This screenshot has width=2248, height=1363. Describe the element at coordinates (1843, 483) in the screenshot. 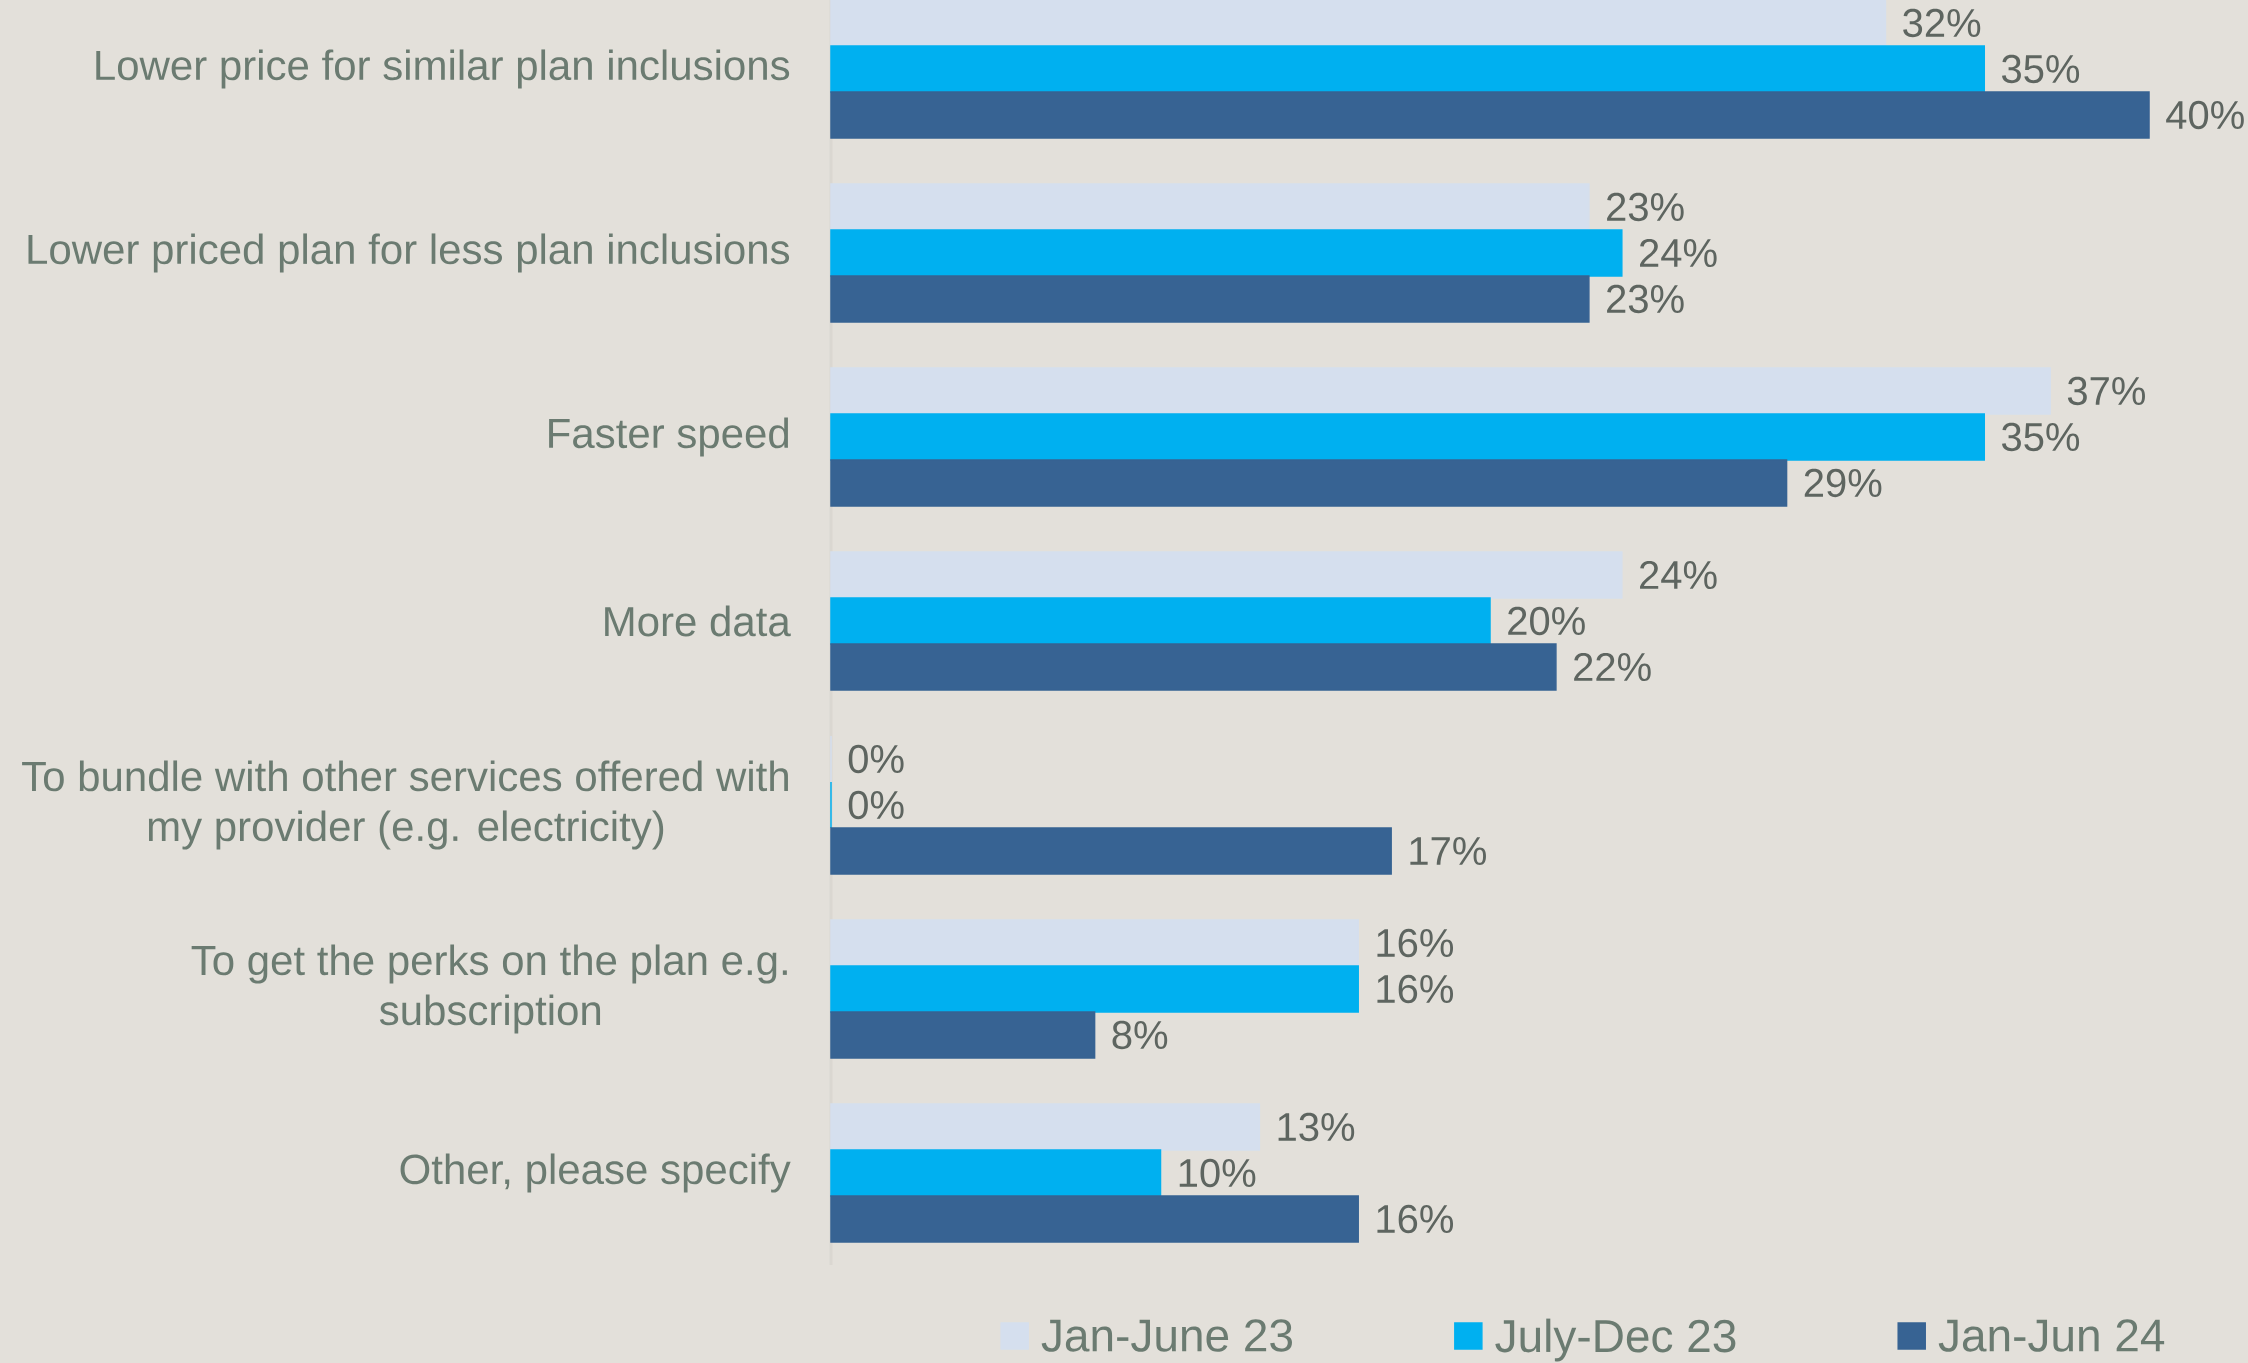

I see `data-label: 29%` at that location.